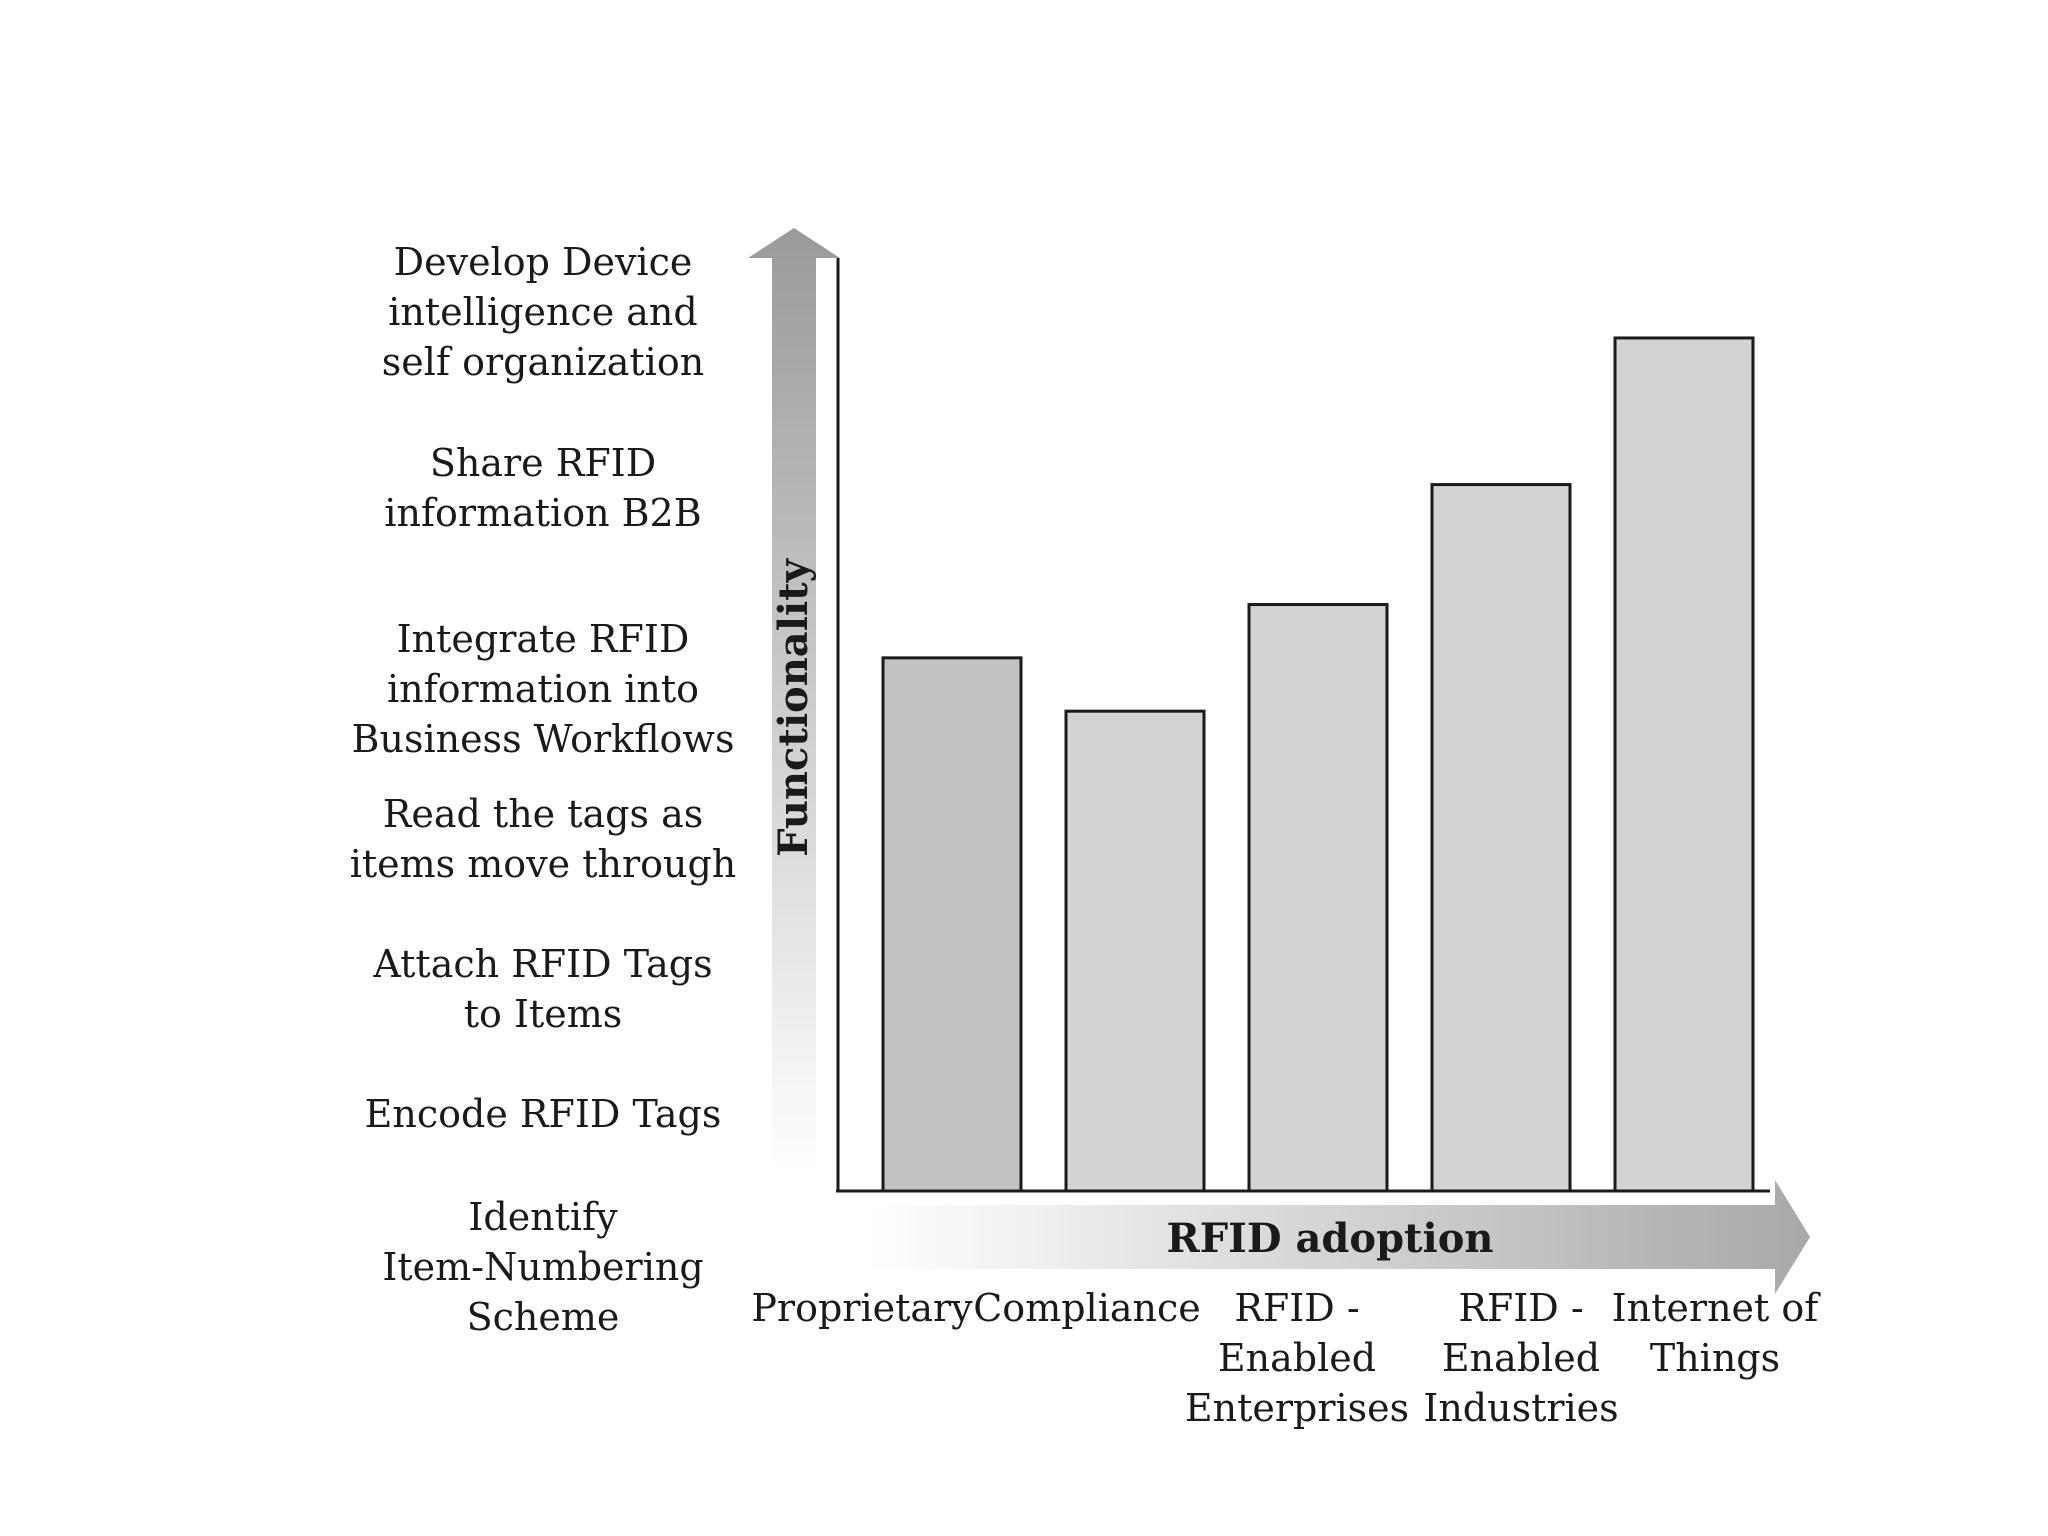 The width and height of the screenshot is (2048, 1536). I want to click on y-level-line: Read the tags as, so click(543, 814).